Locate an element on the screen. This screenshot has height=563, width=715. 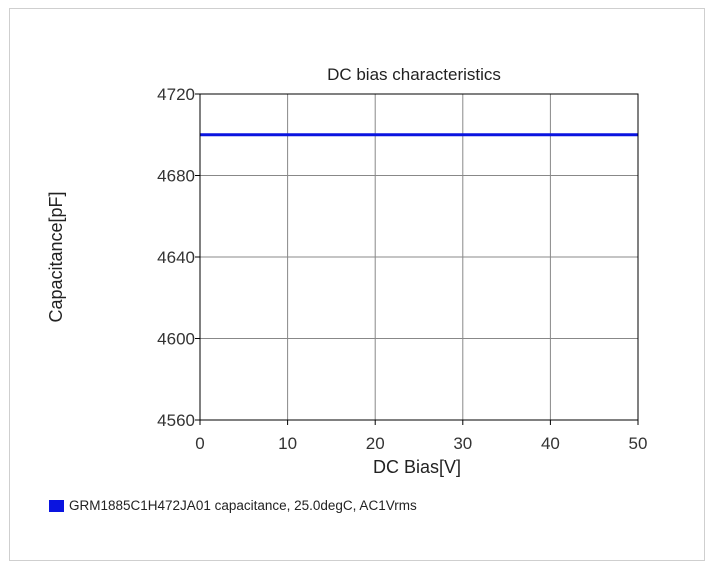
legend-swatch is located at coordinates (56, 505).